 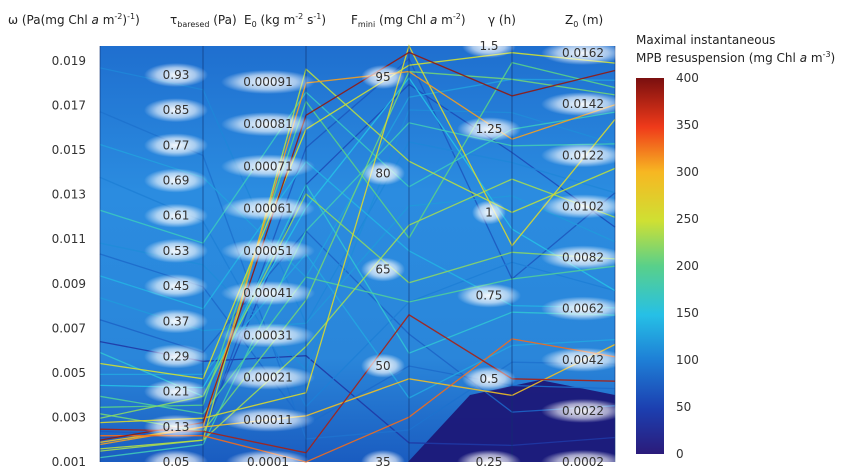 I want to click on tau-tick-label: 0.85, so click(x=176, y=110).